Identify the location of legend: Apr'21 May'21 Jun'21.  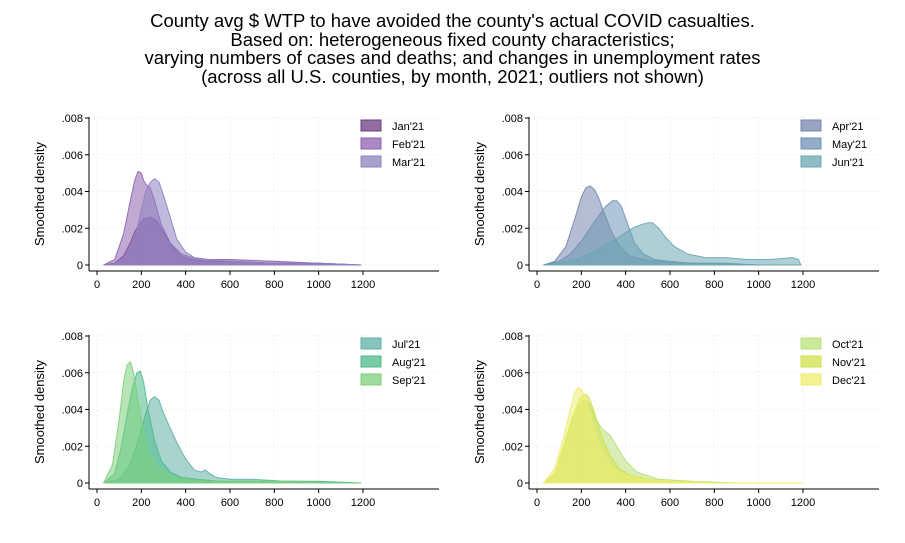
(833, 144).